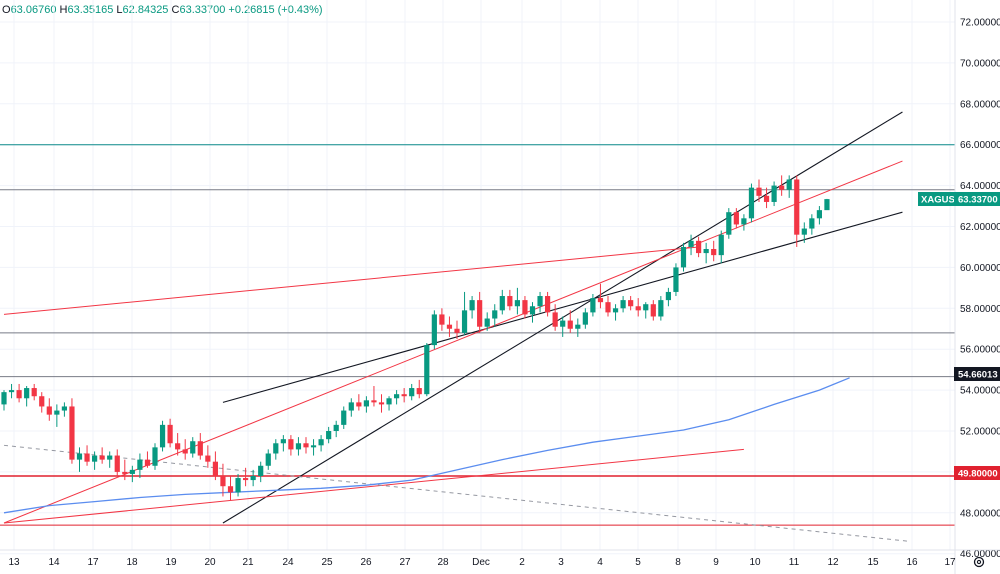 Image resolution: width=1000 pixels, height=574 pixels. I want to click on x-tick-label: 19, so click(171, 562).